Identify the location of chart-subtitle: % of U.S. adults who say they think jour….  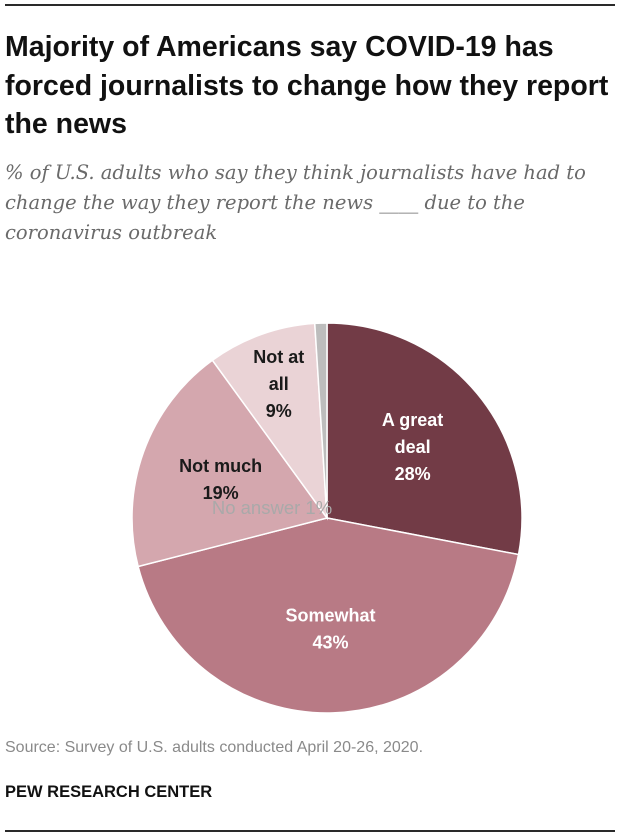
(295, 202).